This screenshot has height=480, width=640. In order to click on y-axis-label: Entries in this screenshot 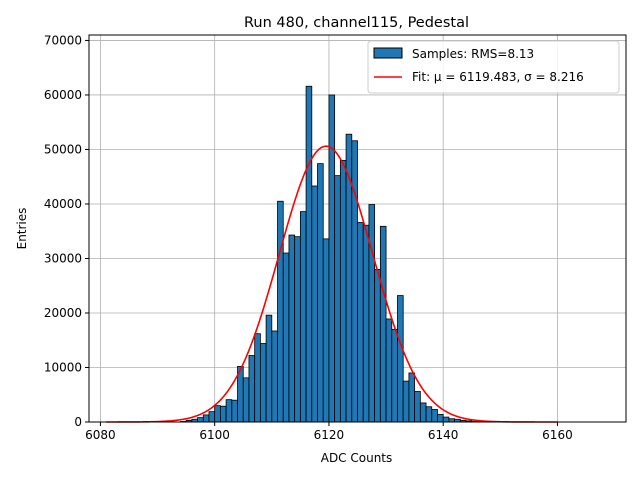, I will do `click(22, 229)`.